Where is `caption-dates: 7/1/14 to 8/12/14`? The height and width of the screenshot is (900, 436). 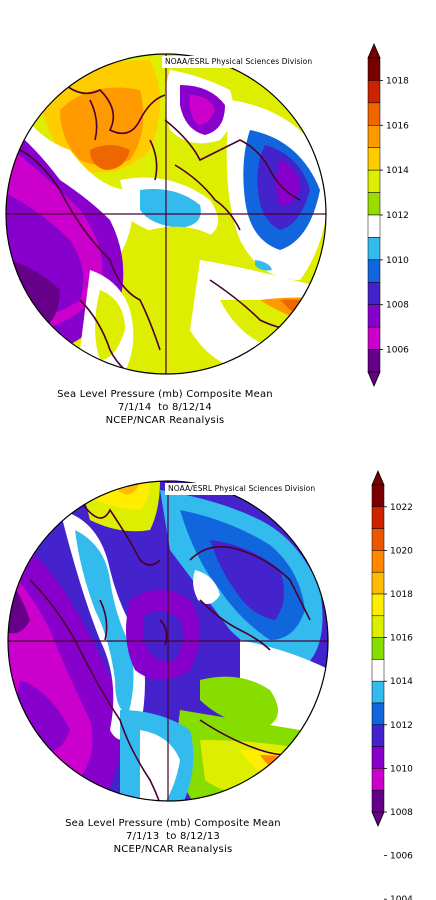 caption-dates: 7/1/14 to 8/12/14 is located at coordinates (165, 407).